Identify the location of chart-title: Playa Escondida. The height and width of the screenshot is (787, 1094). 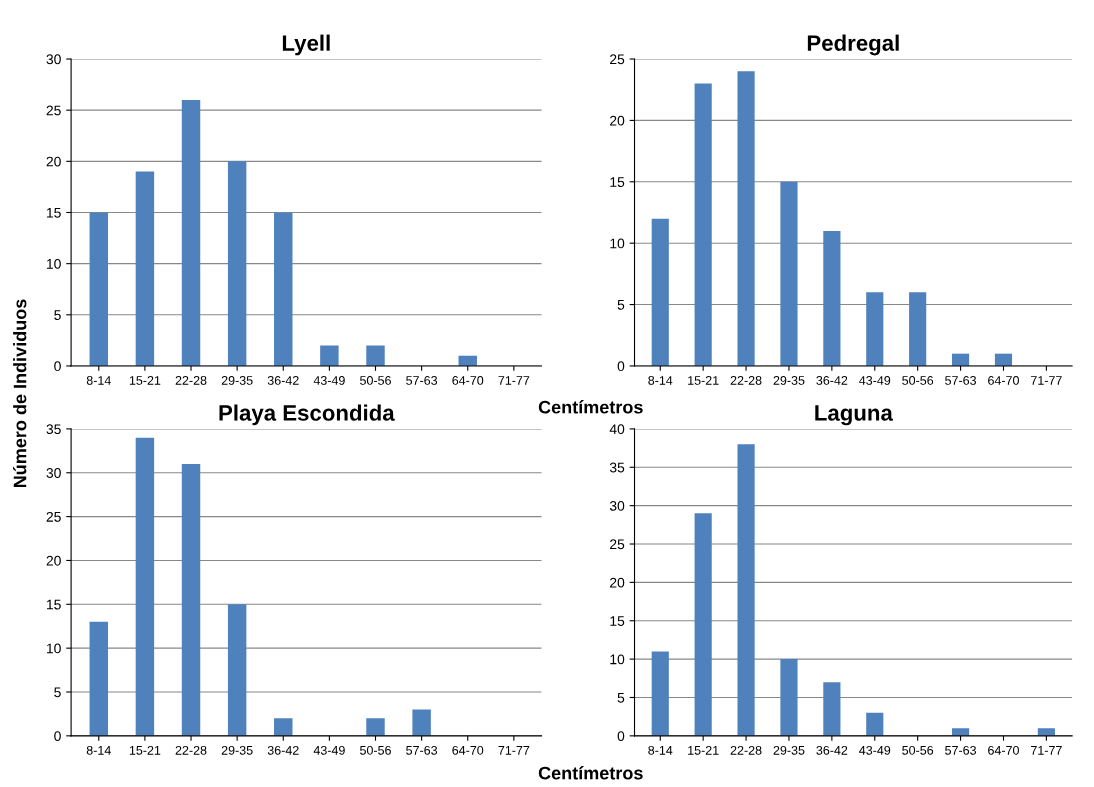
(307, 415).